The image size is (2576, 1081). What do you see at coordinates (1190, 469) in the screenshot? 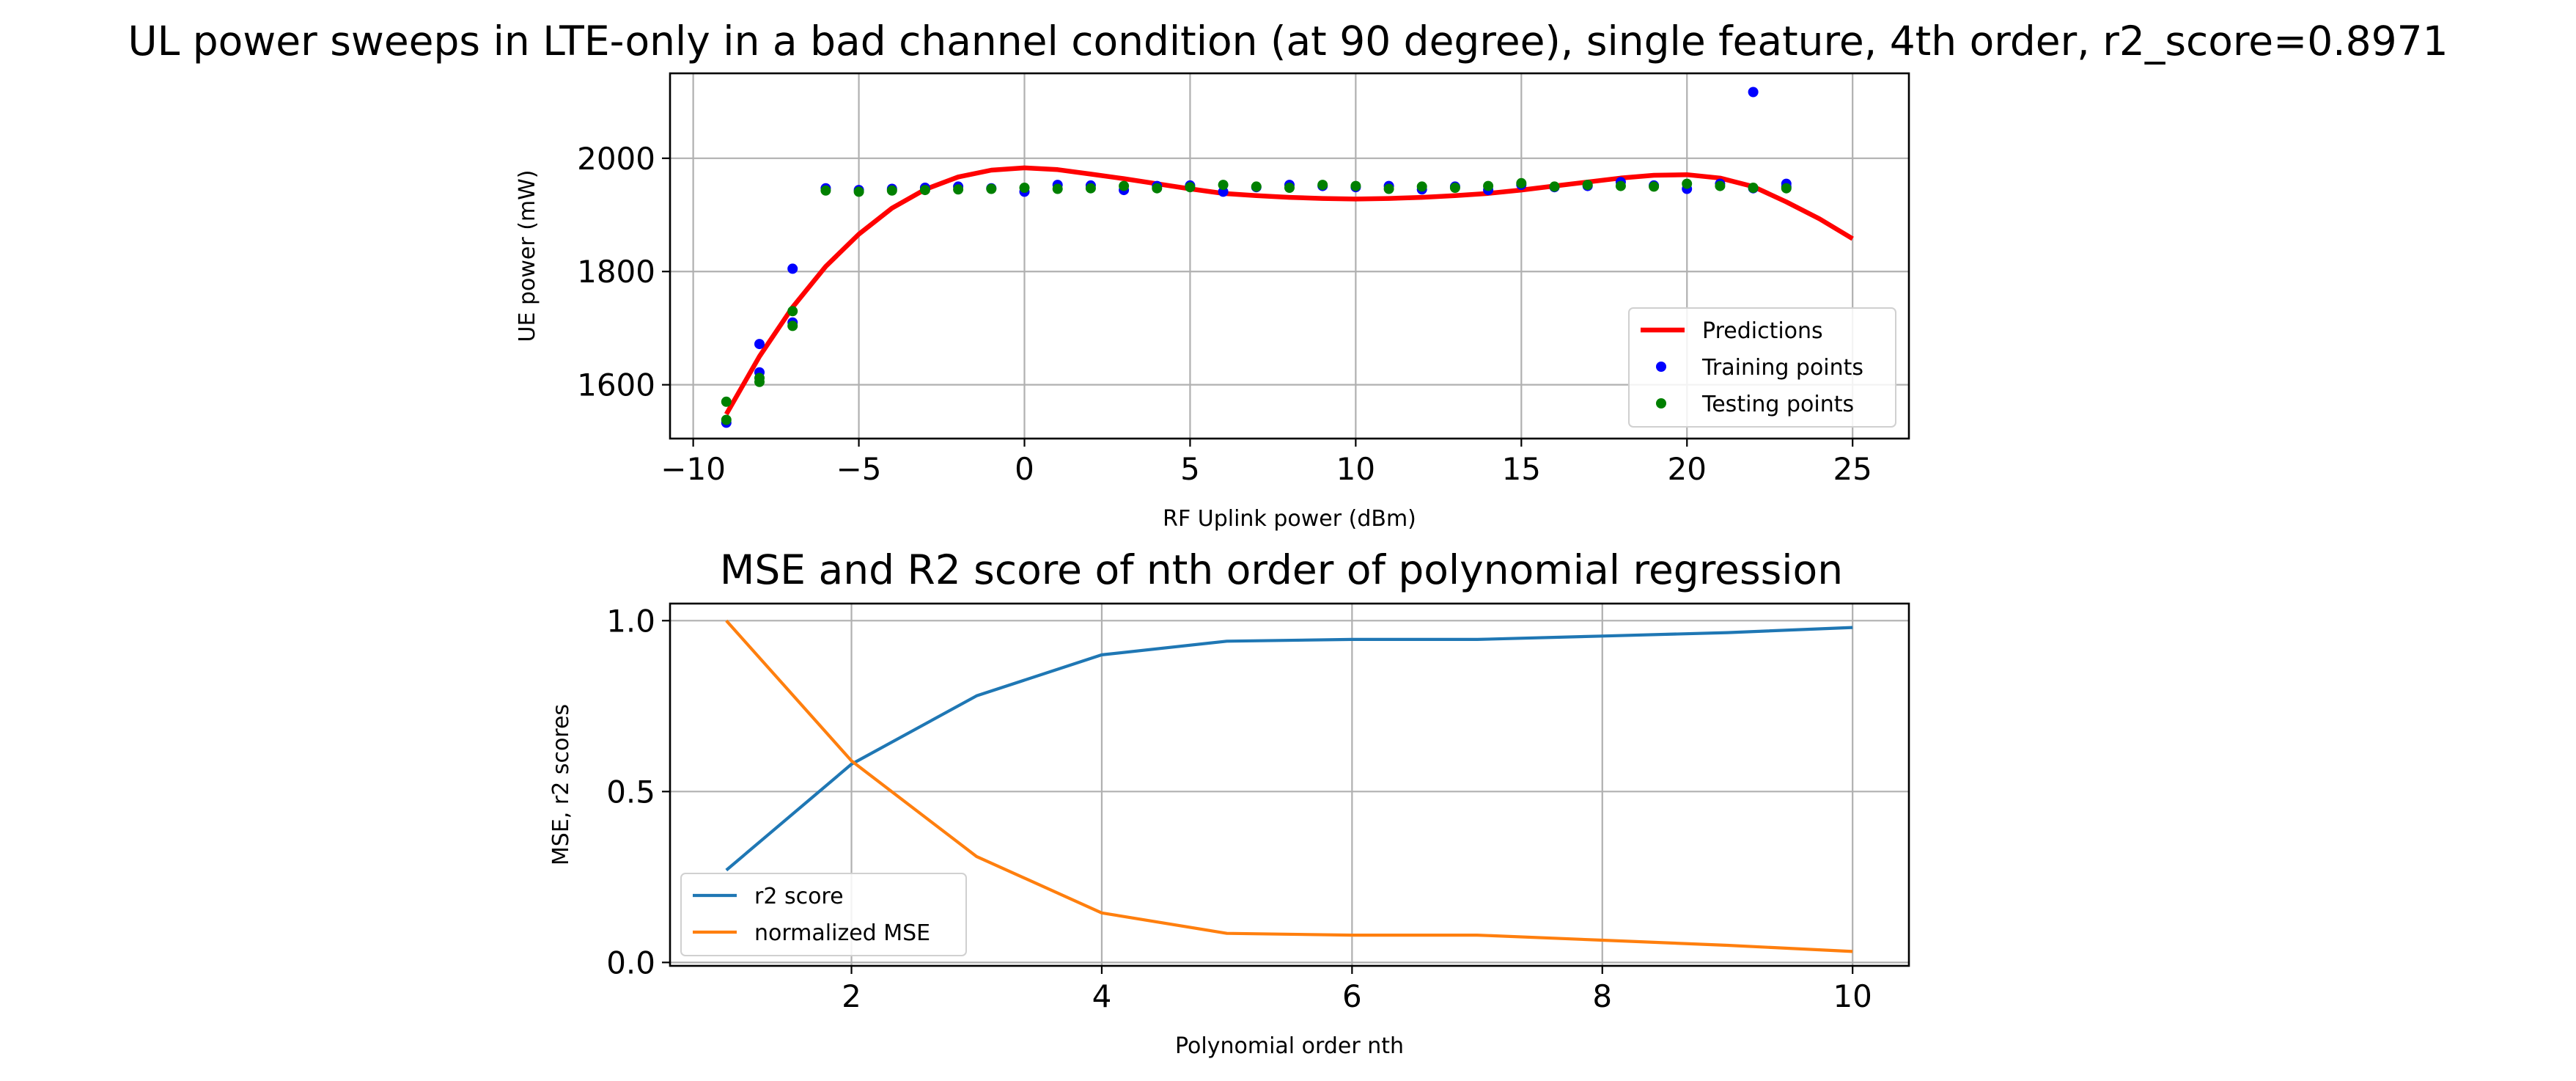
I see `x-tick-label: 5` at bounding box center [1190, 469].